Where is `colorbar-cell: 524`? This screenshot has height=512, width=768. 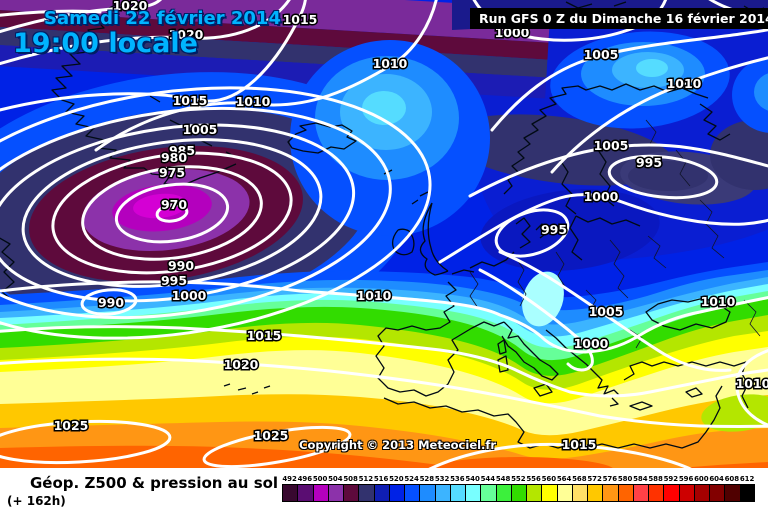
colorbar-cell: 524 is located at coordinates (412, 488).